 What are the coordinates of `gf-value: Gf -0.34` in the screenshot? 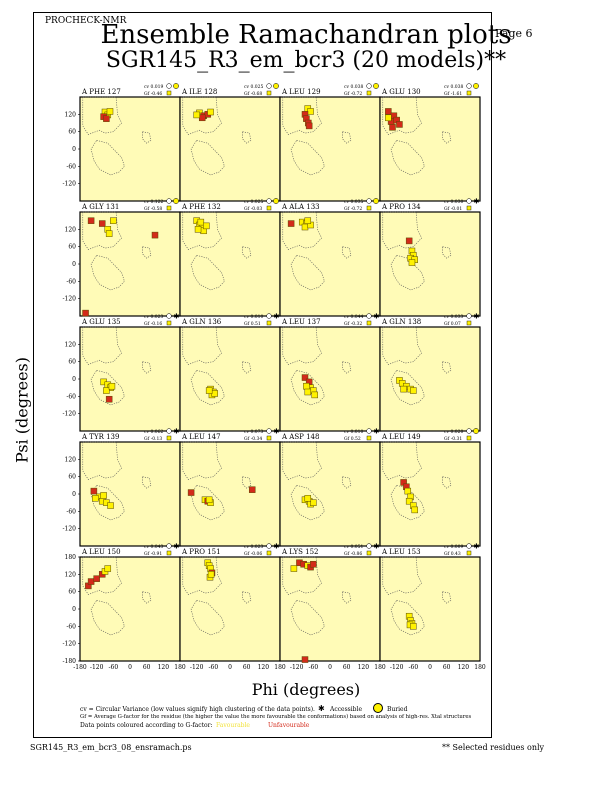 It's located at (253, 439).